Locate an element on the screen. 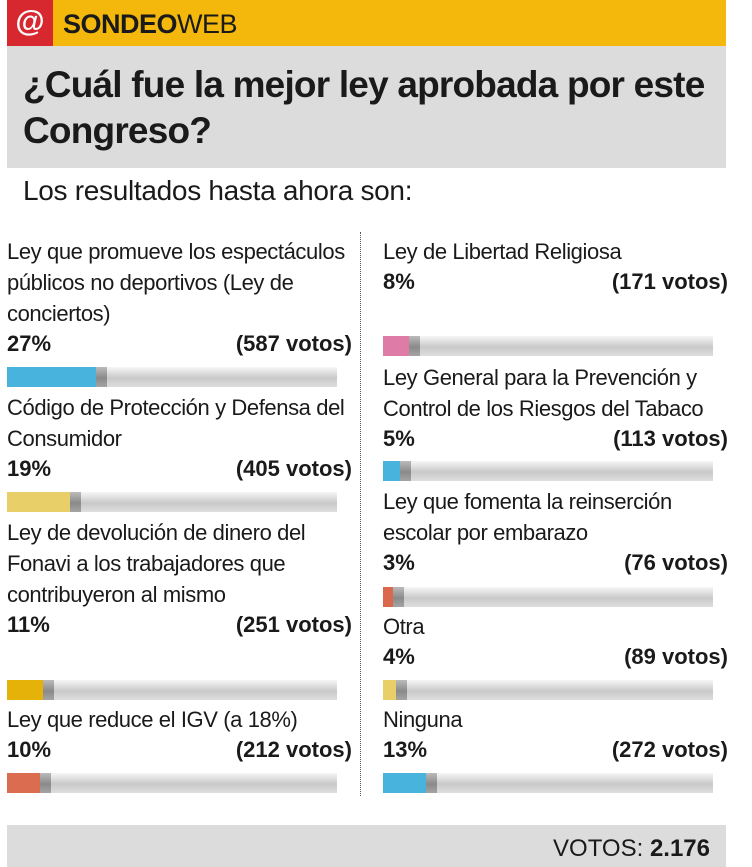 This screenshot has height=867, width=752. item-label: Ley que reduce el IGV (a 18%) is located at coordinates (152, 719).